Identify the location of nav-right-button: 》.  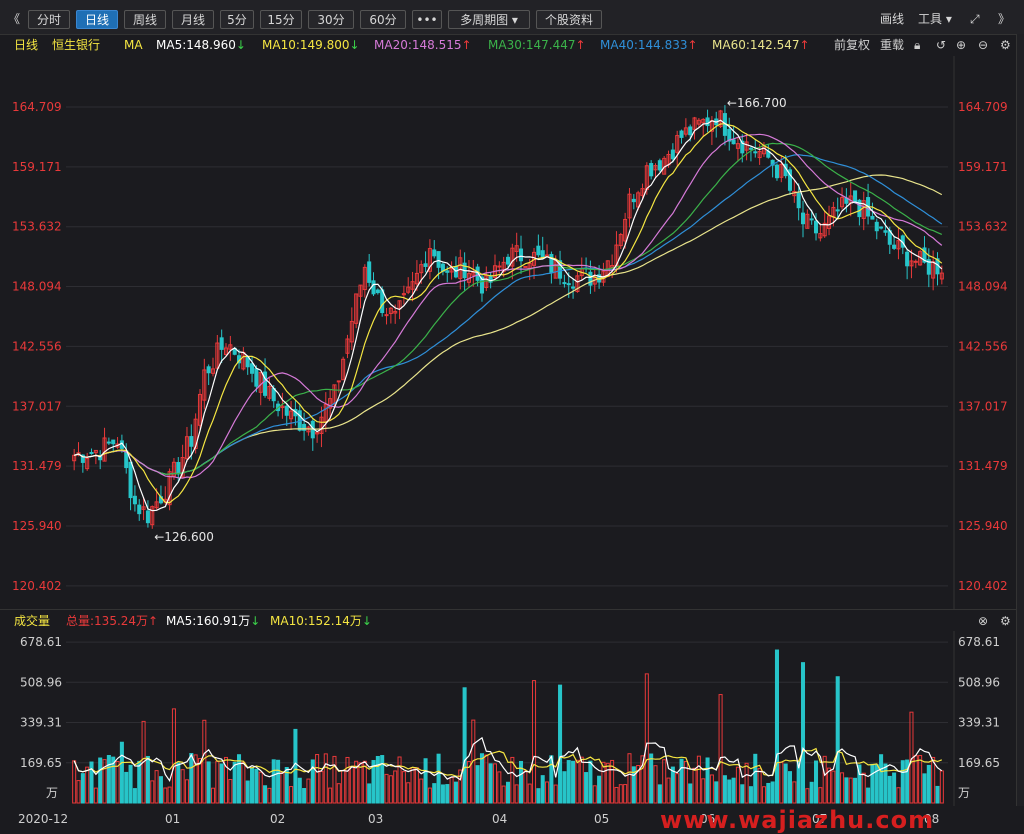
(1004, 19).